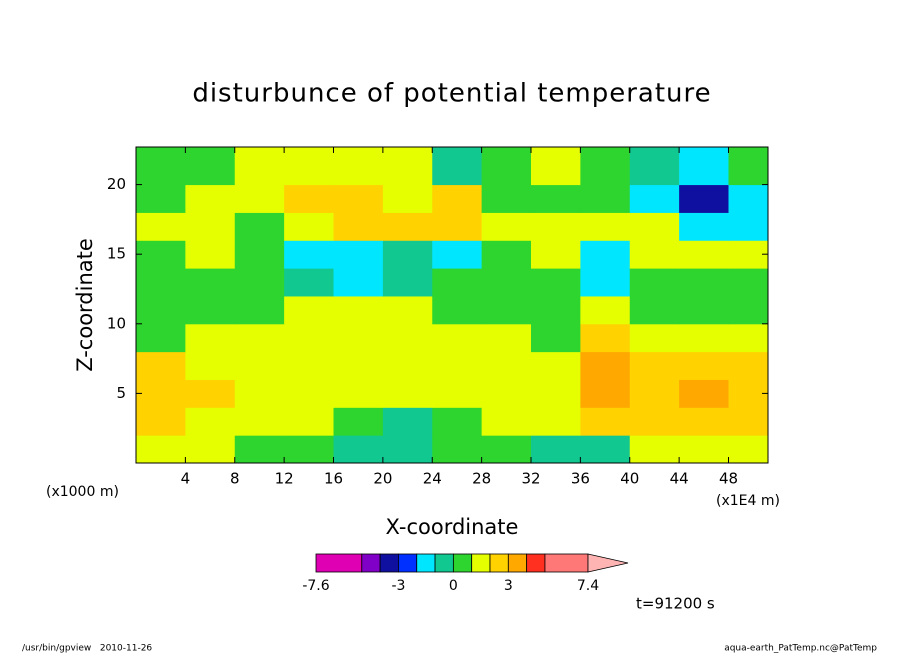  I want to click on colorbar-label: 0, so click(453, 586).